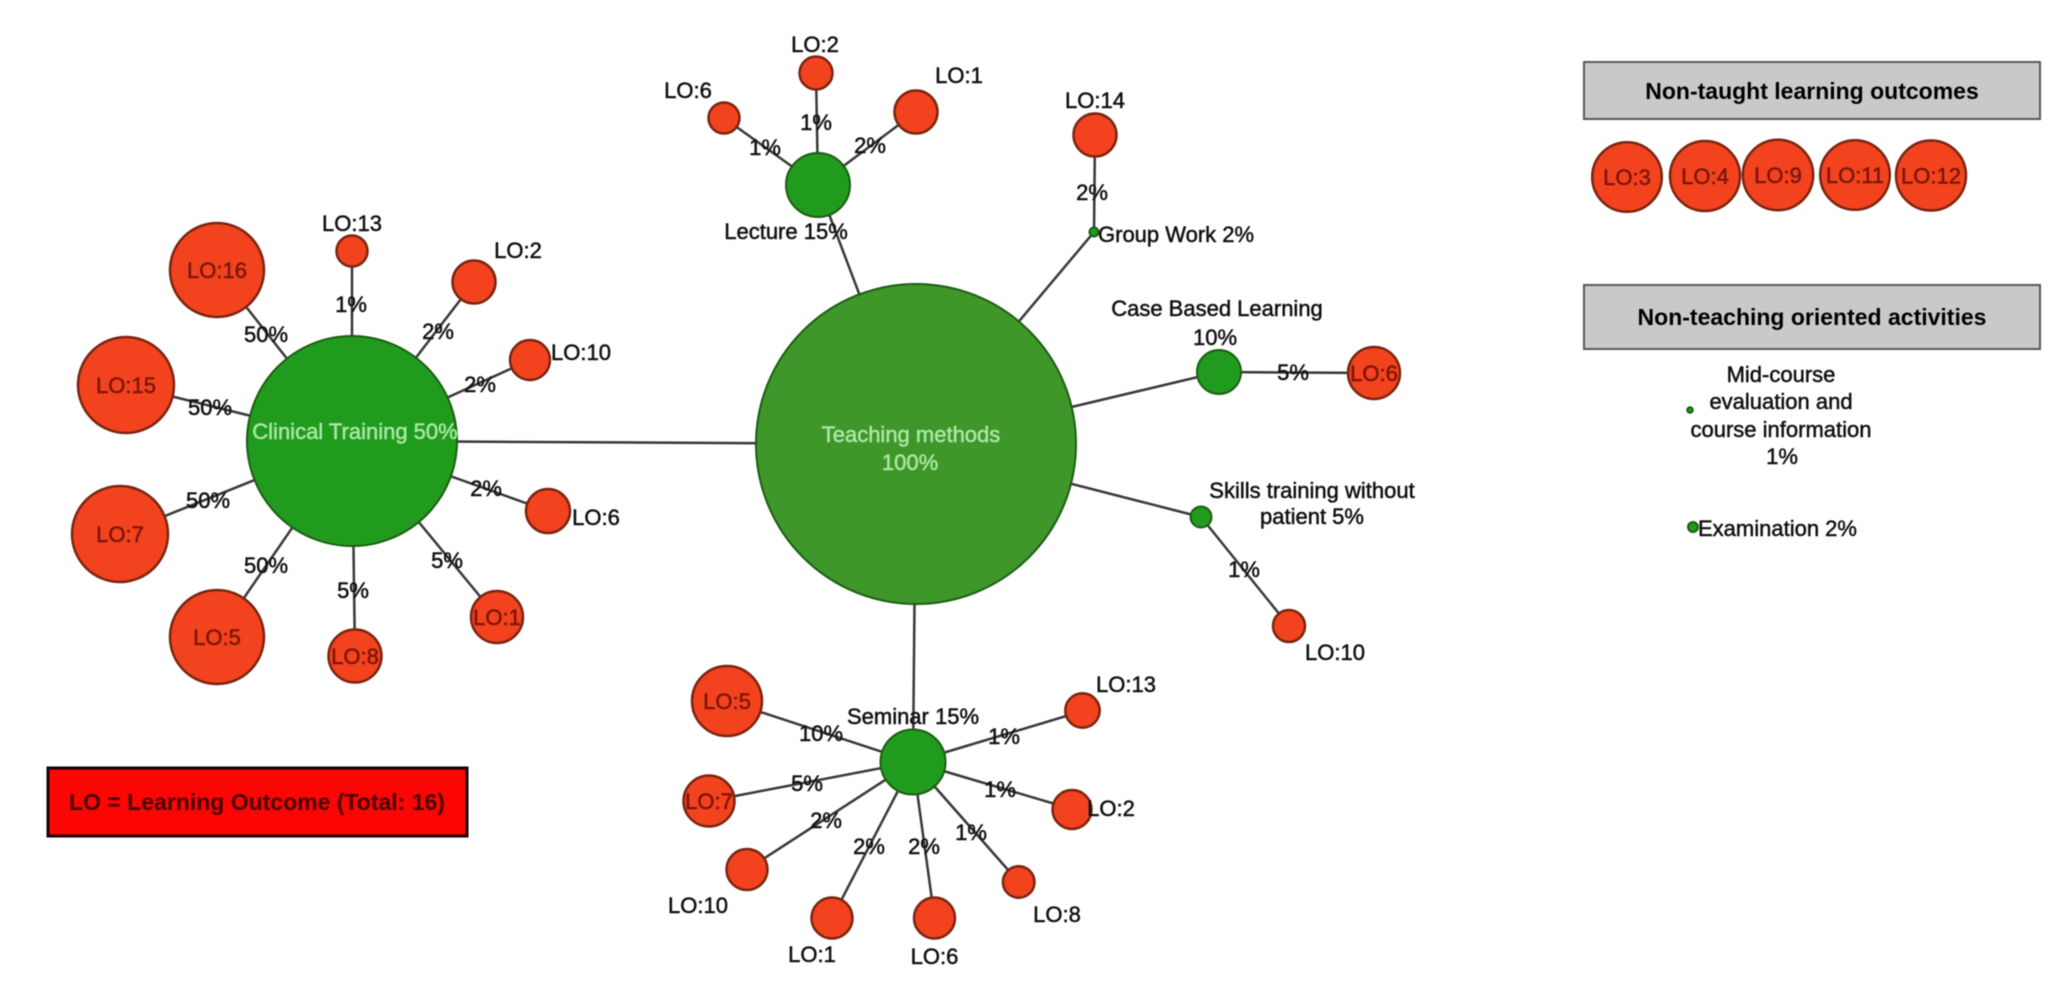  Describe the element at coordinates (1781, 374) in the screenshot. I see `svg-text: Mid-course` at that location.